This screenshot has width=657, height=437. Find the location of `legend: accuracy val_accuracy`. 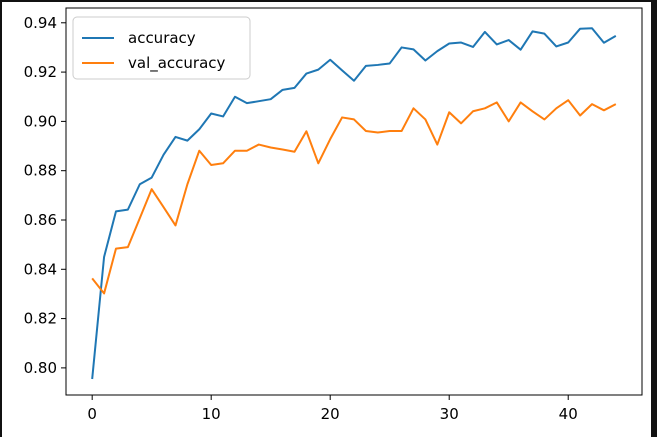

legend: accuracy val_accuracy is located at coordinates (161, 48).